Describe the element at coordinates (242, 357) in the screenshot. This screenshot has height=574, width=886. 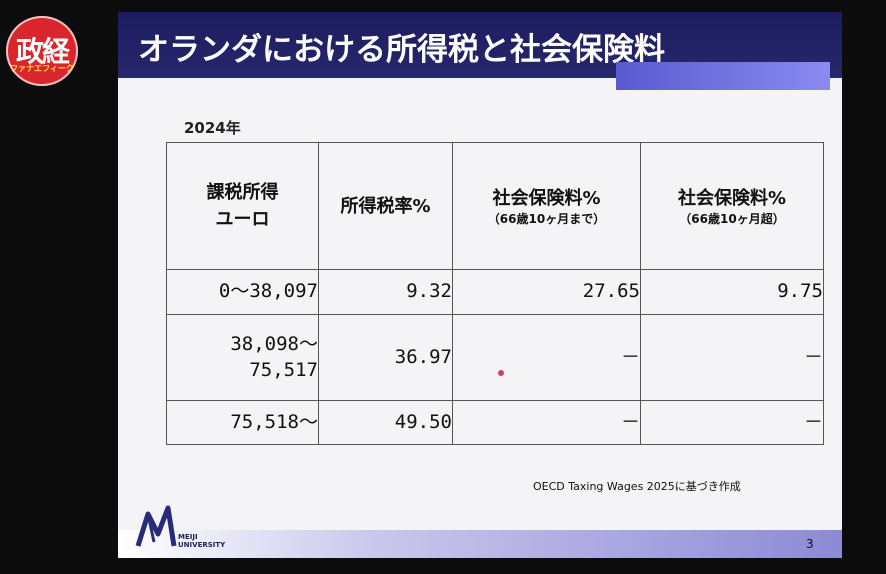
I see `income-cell: 38,098～ 75,517` at that location.